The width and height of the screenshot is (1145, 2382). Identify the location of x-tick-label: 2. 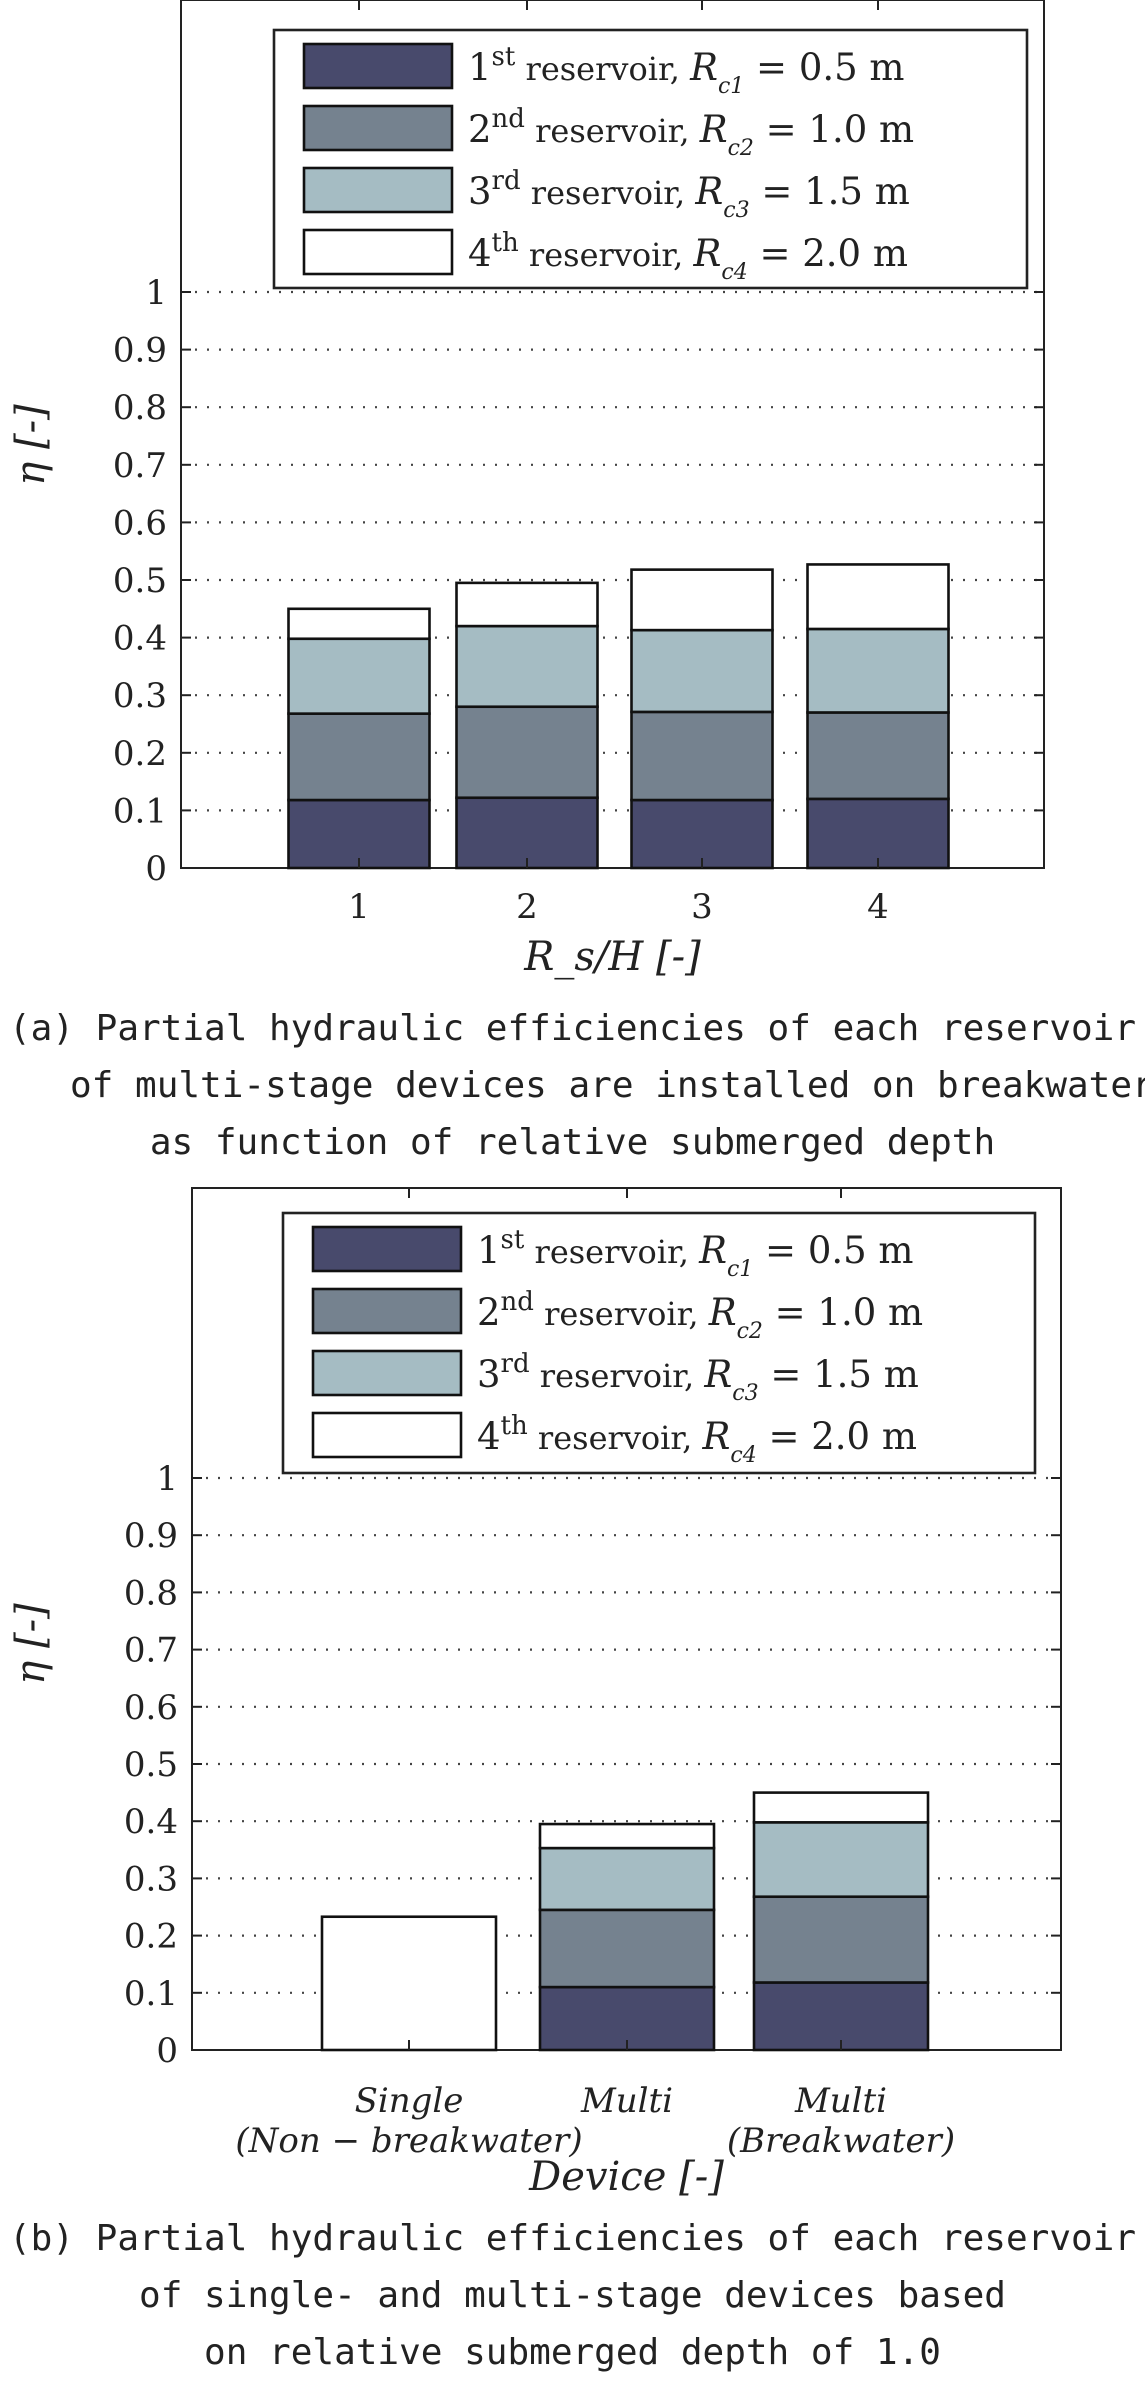
(527, 907).